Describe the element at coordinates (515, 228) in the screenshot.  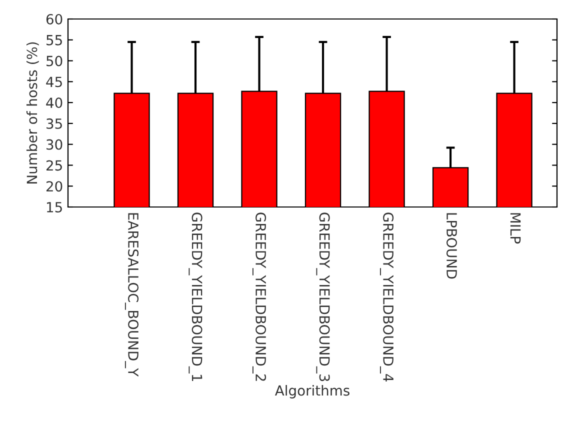
I see `x-tick-label: MILP` at that location.